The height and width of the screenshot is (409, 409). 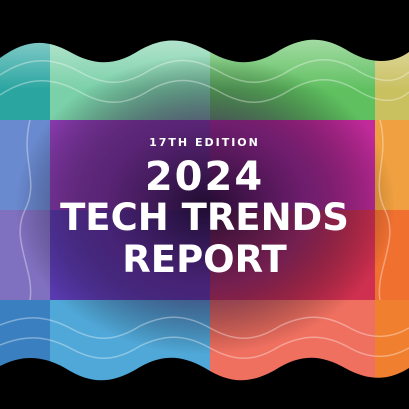 I want to click on title-line-2: REPORT, so click(x=204, y=259).